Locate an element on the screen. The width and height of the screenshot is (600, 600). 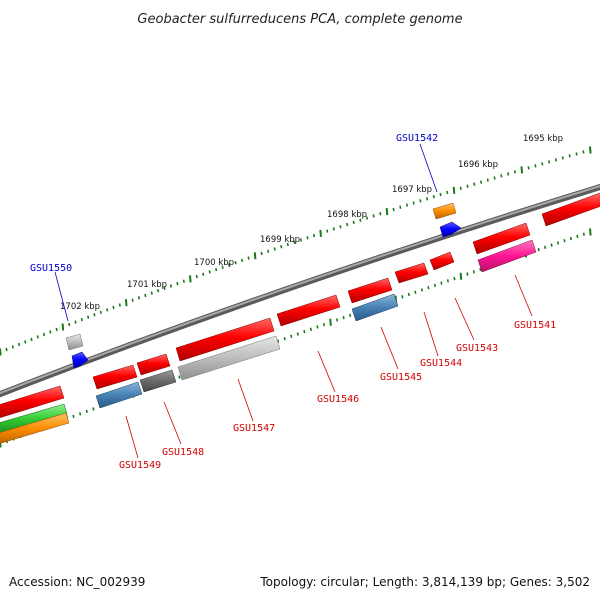
label-gsu1546: GSU1546 is located at coordinates (338, 399).